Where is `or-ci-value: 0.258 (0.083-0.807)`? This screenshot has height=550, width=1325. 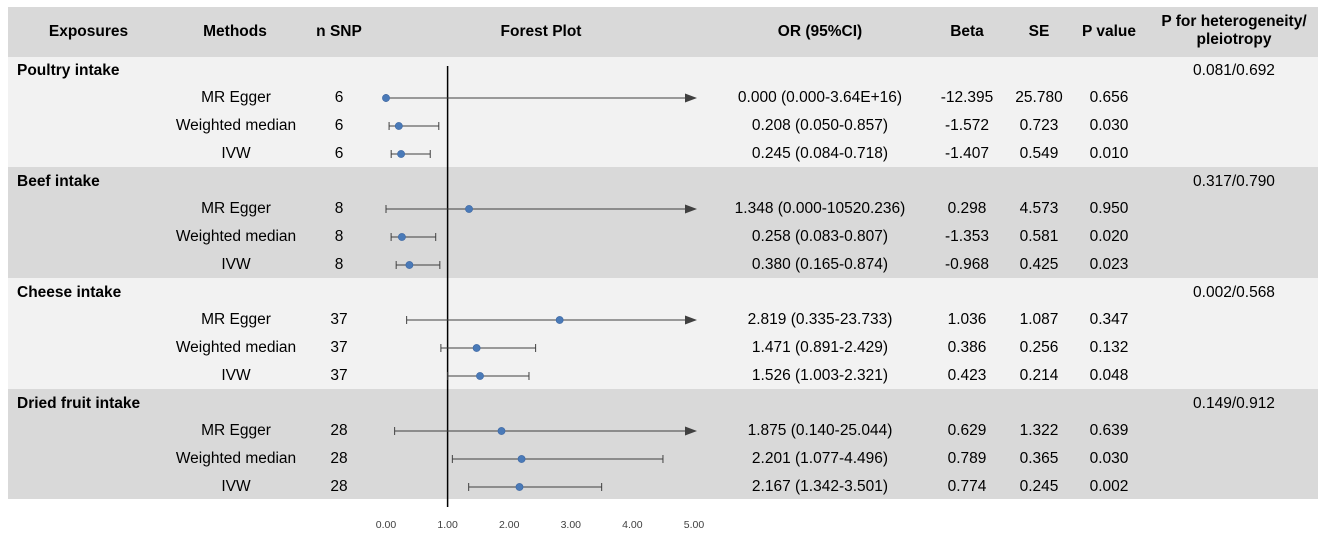
or-ci-value: 0.258 (0.083-0.807) is located at coordinates (820, 236).